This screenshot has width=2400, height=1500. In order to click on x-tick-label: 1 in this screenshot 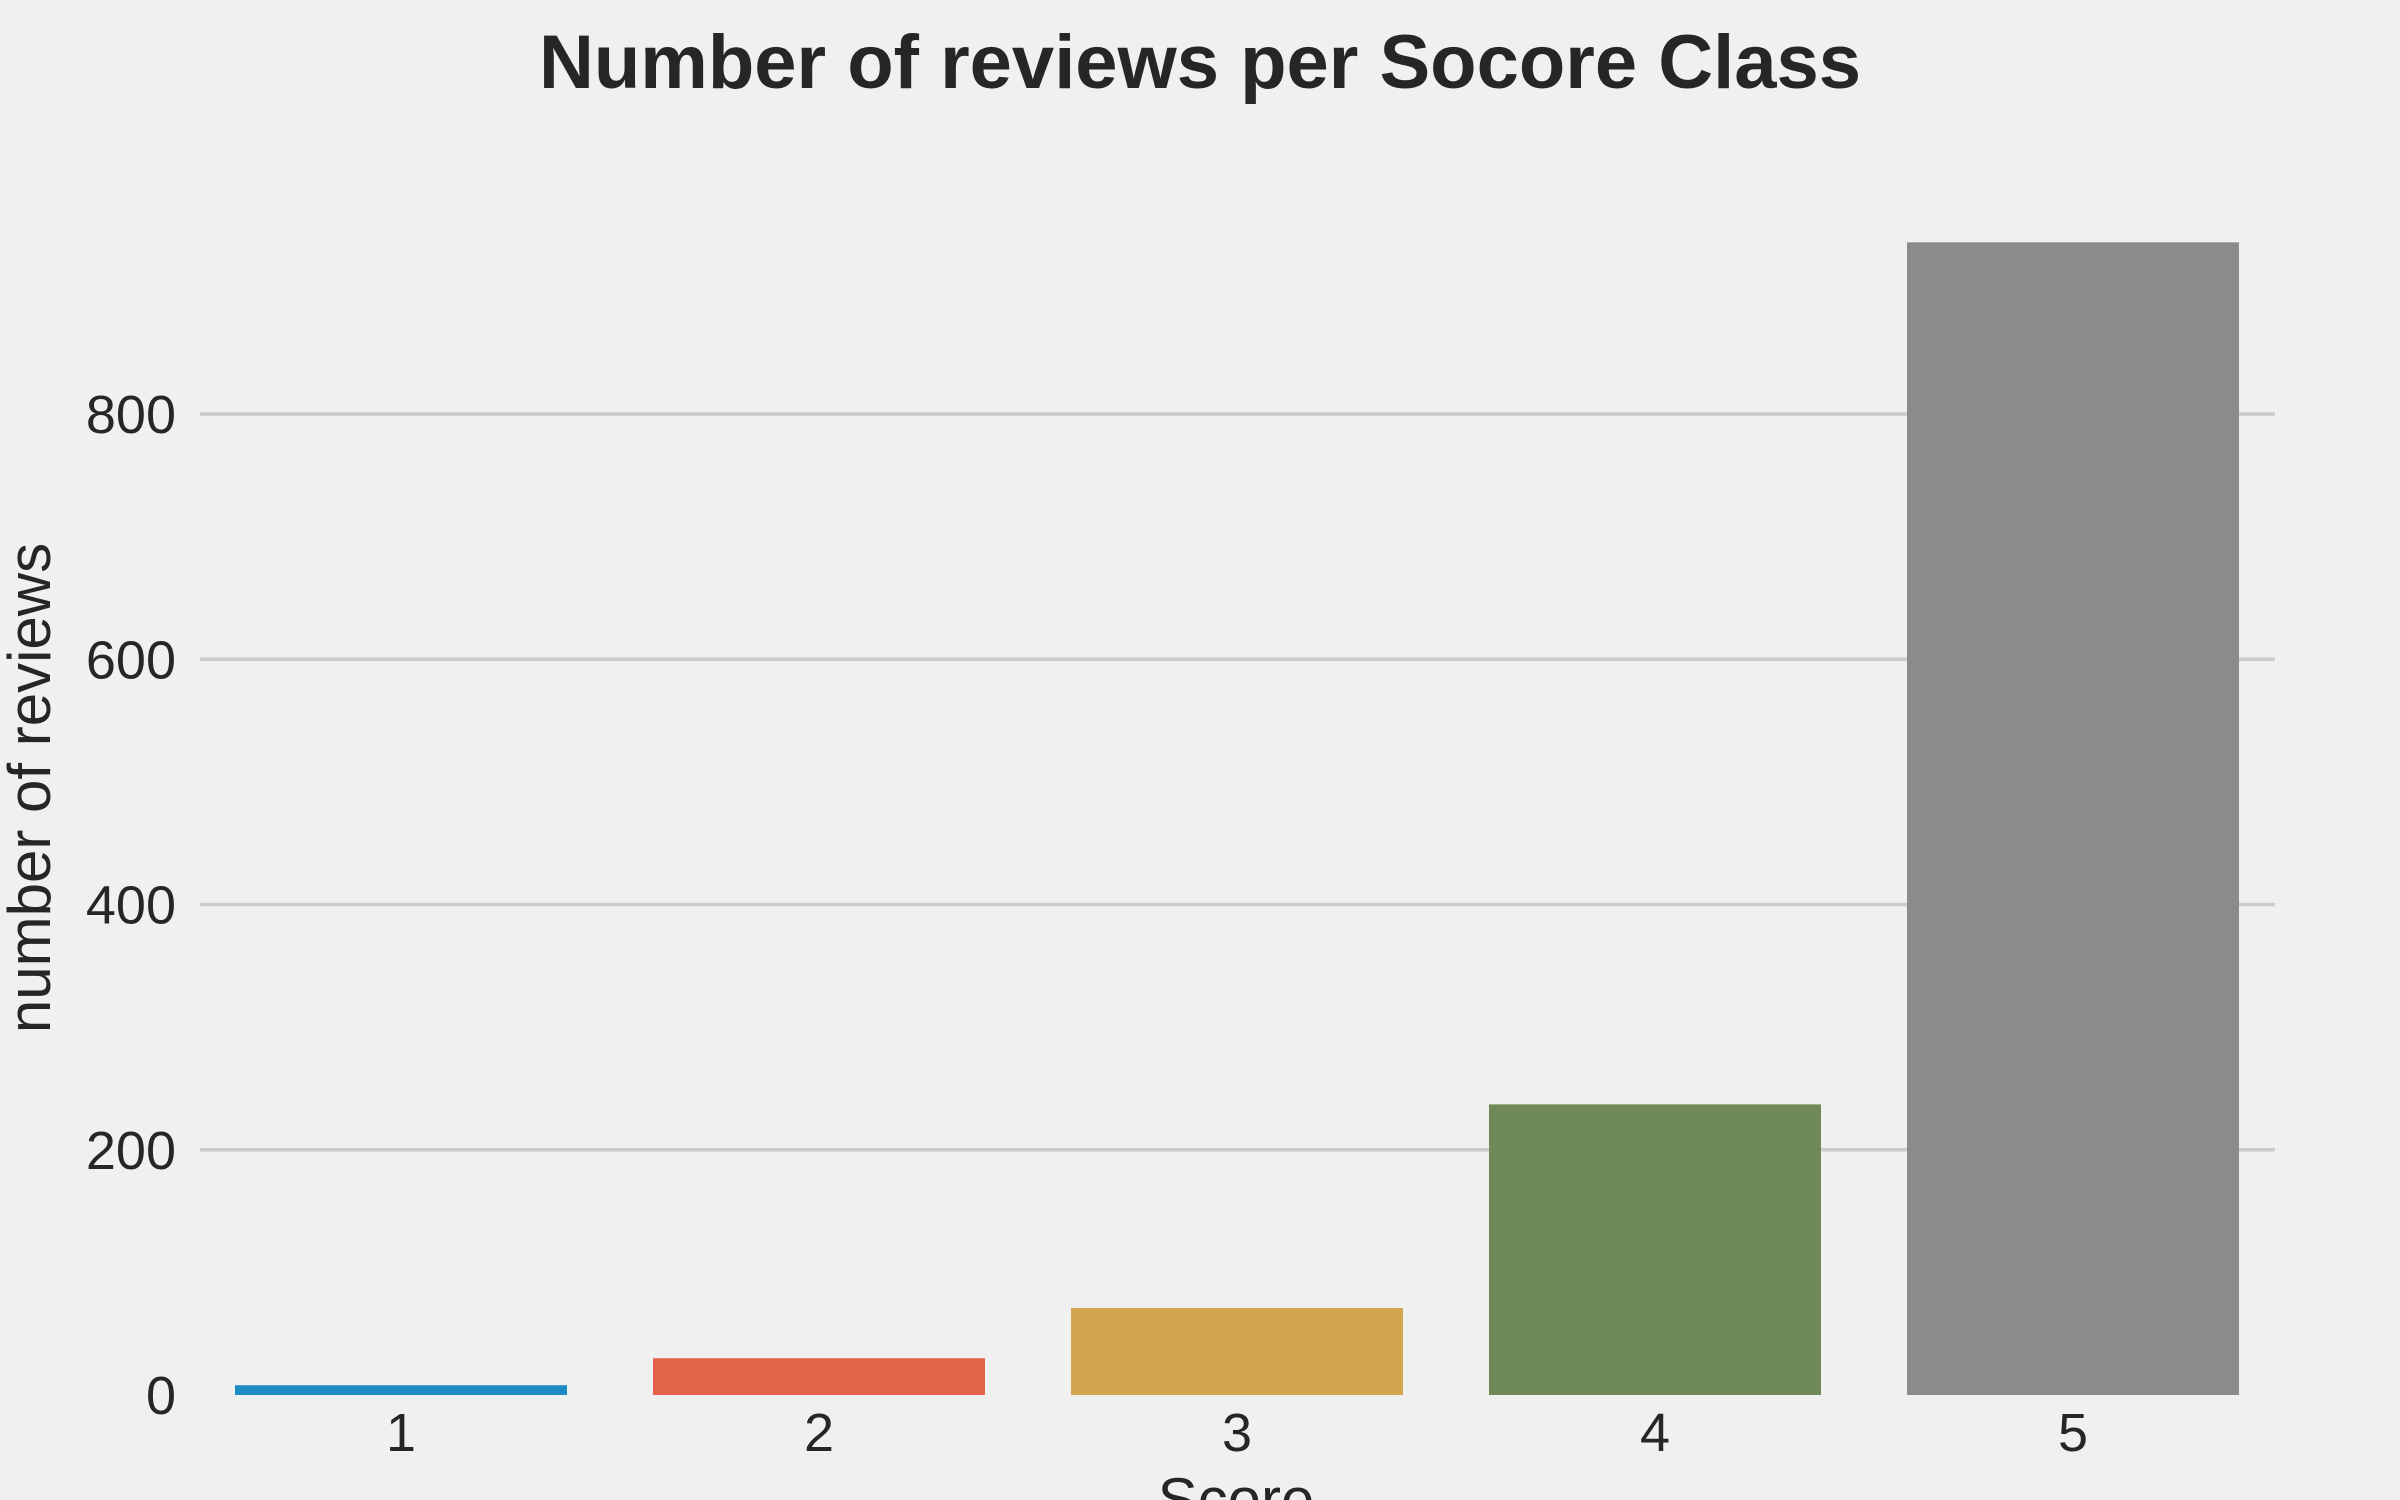, I will do `click(401, 1433)`.